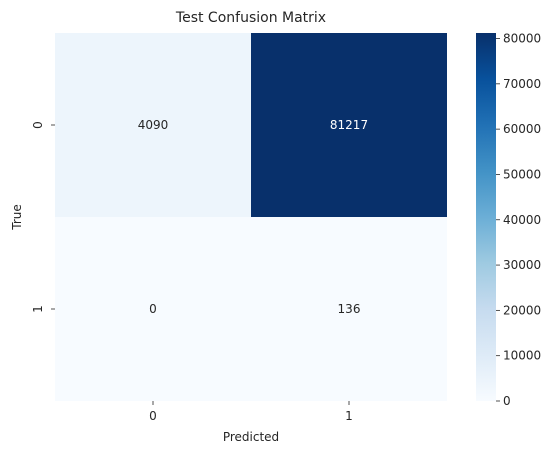 The width and height of the screenshot is (556, 455). Describe the element at coordinates (38, 309) in the screenshot. I see `y-tick-label: 1` at that location.